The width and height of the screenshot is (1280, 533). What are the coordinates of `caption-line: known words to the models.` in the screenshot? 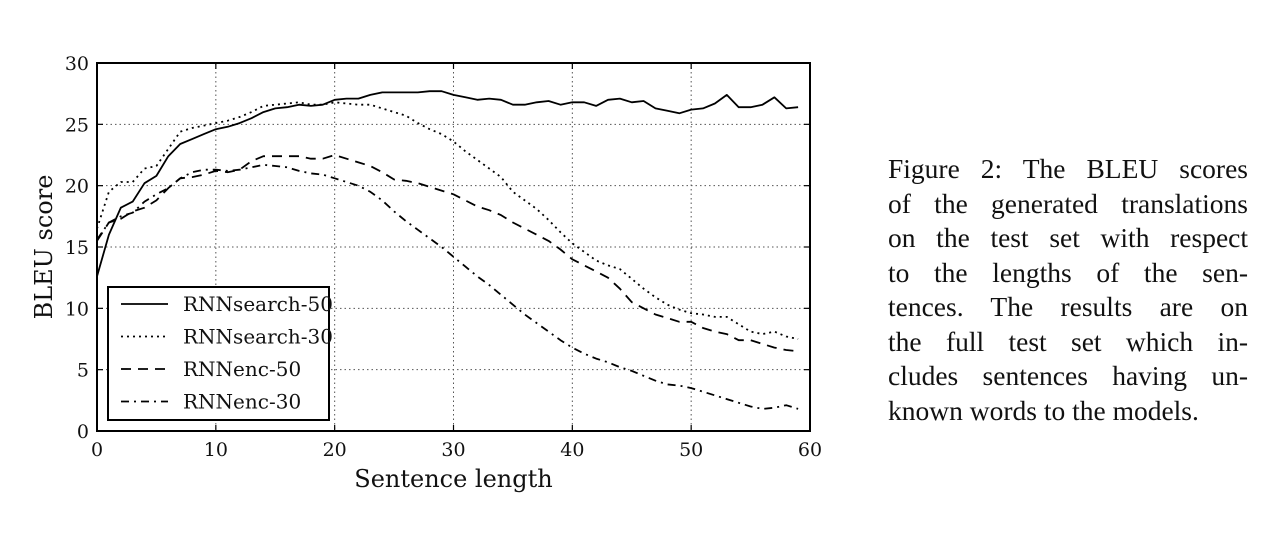 It's located at (1043, 410).